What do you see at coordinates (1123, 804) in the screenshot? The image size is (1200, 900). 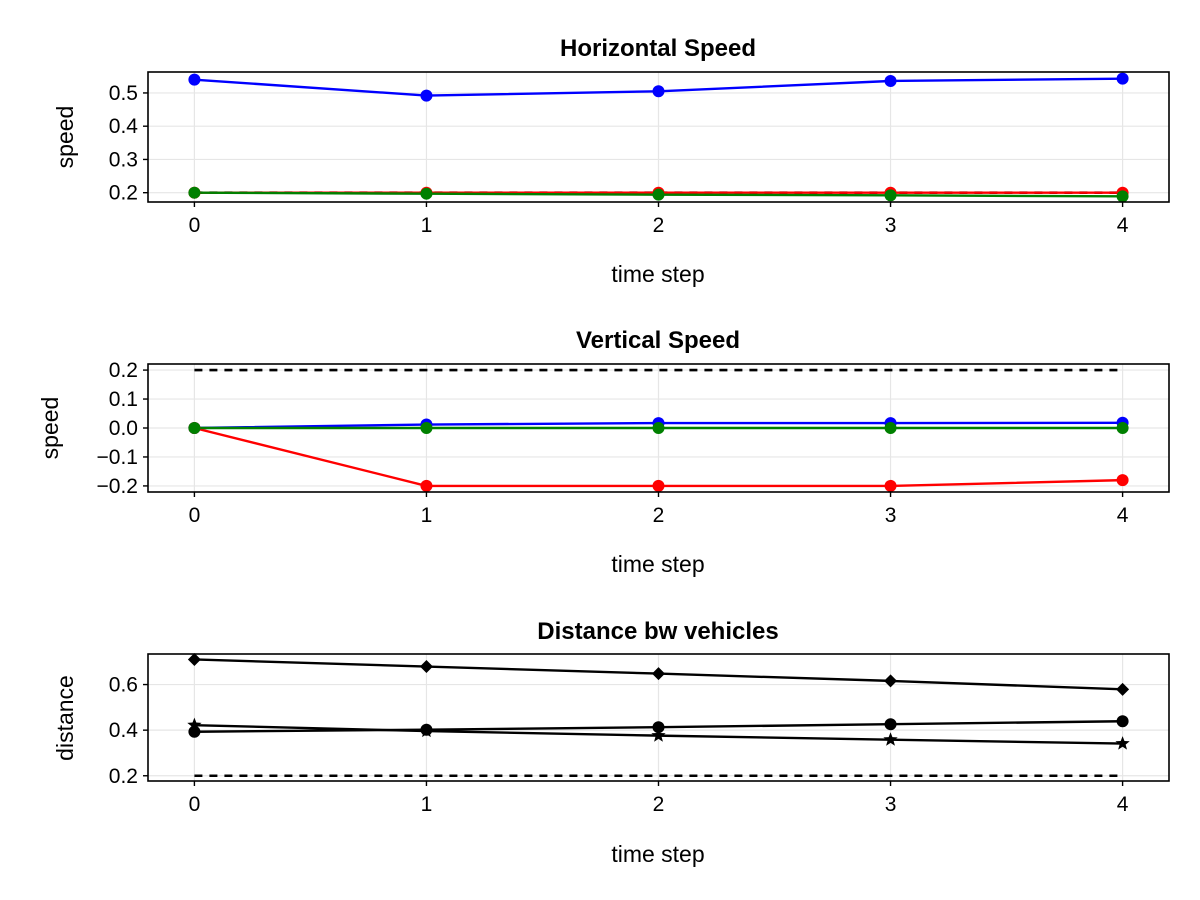 I see `distance-x-tick-label: 4` at bounding box center [1123, 804].